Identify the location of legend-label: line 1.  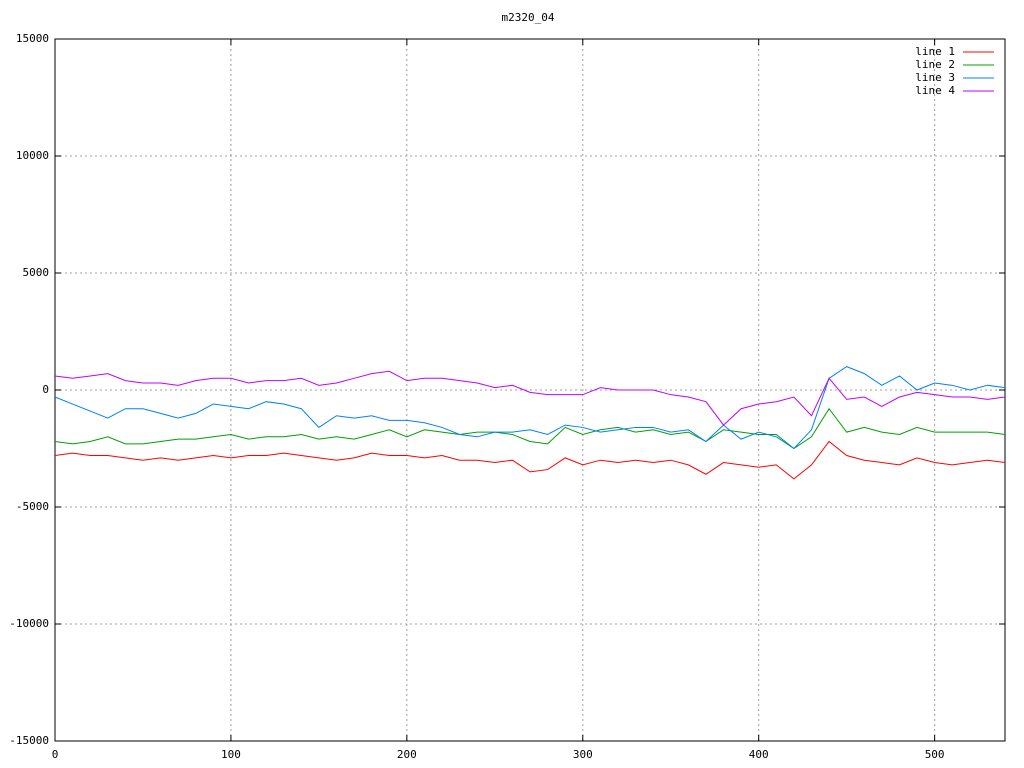
(935, 51).